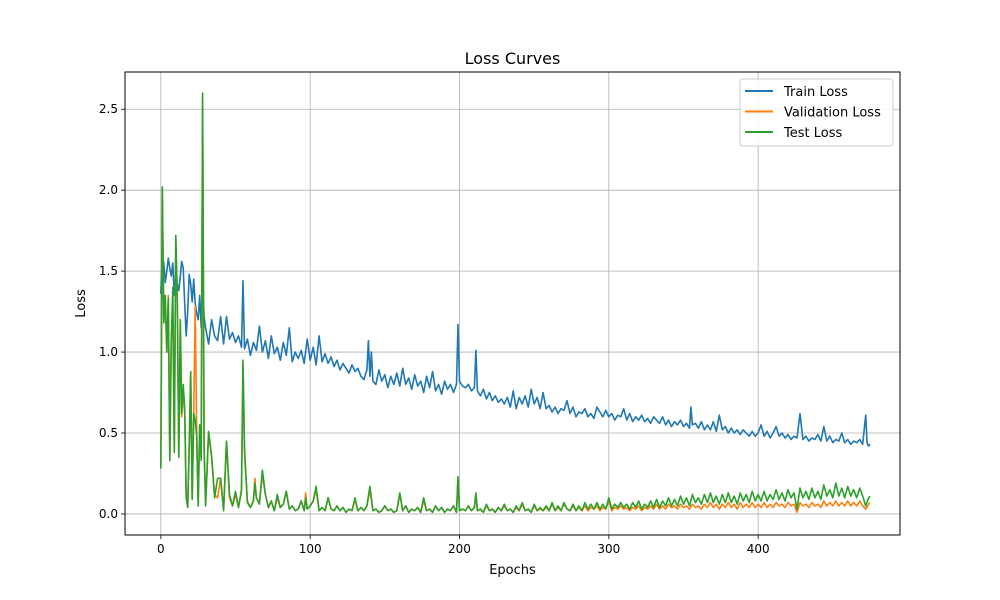 The height and width of the screenshot is (600, 1000). Describe the element at coordinates (108, 514) in the screenshot. I see `y-tick-label: 0.0` at that location.